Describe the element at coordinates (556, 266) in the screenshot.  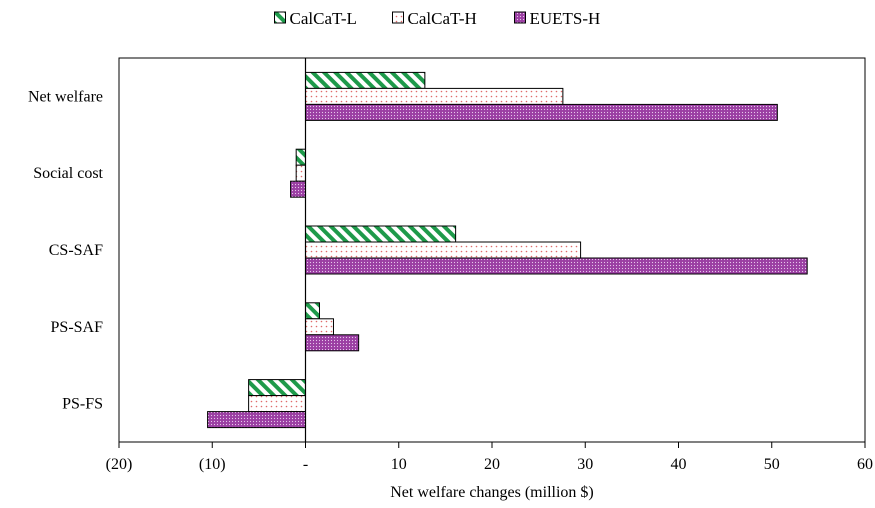
I see `bar-cs-saf-euets-h` at that location.